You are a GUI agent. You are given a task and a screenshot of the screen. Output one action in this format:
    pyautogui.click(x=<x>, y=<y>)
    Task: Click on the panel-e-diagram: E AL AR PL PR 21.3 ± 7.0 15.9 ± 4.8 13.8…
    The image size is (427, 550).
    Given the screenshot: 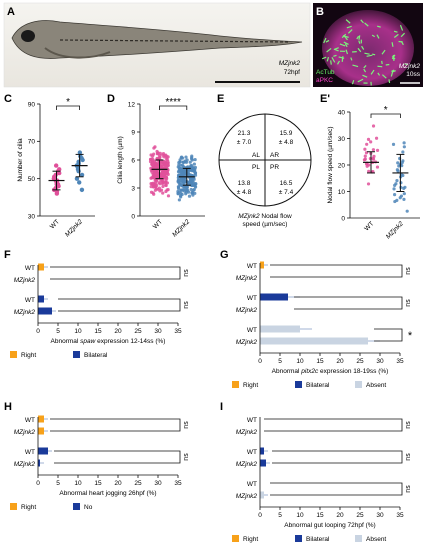 What is the action you would take?
    pyautogui.click(x=264, y=160)
    